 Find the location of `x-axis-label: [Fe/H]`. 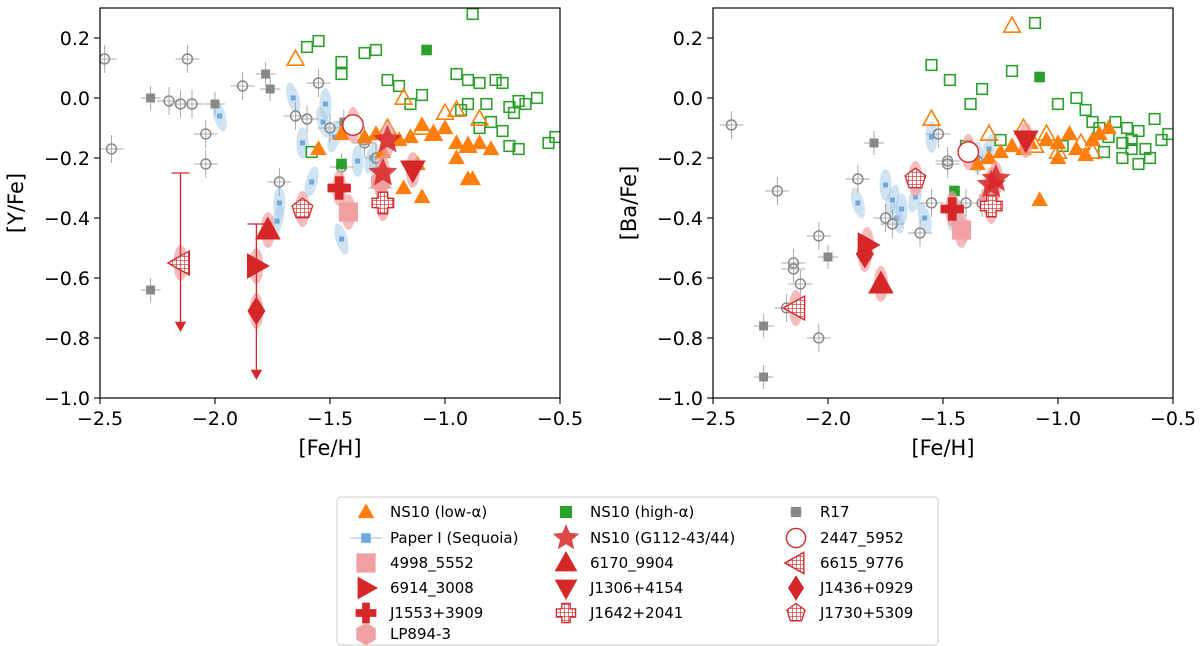

x-axis-label: [Fe/H] is located at coordinates (329, 448).